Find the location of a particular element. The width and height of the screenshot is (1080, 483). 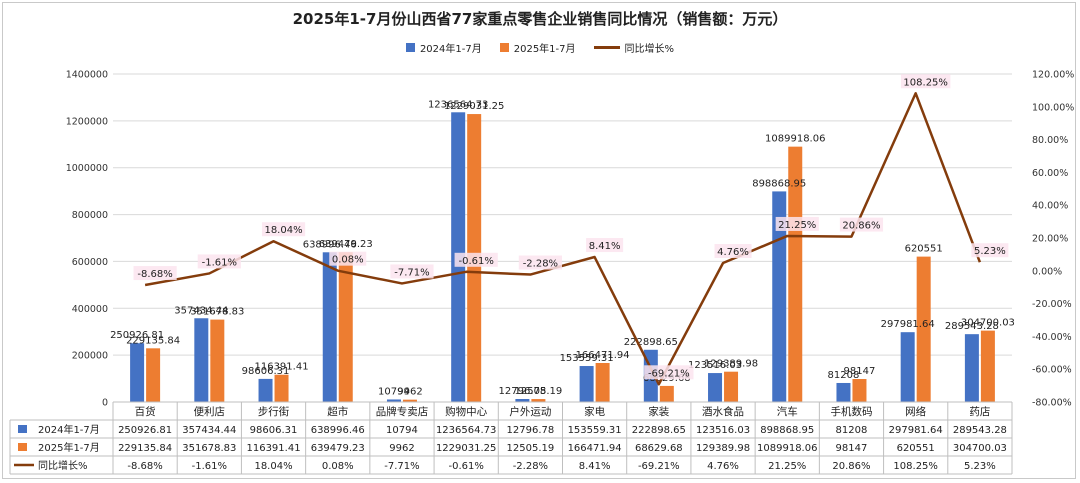

x-category-label: 网络 is located at coordinates (915, 411).